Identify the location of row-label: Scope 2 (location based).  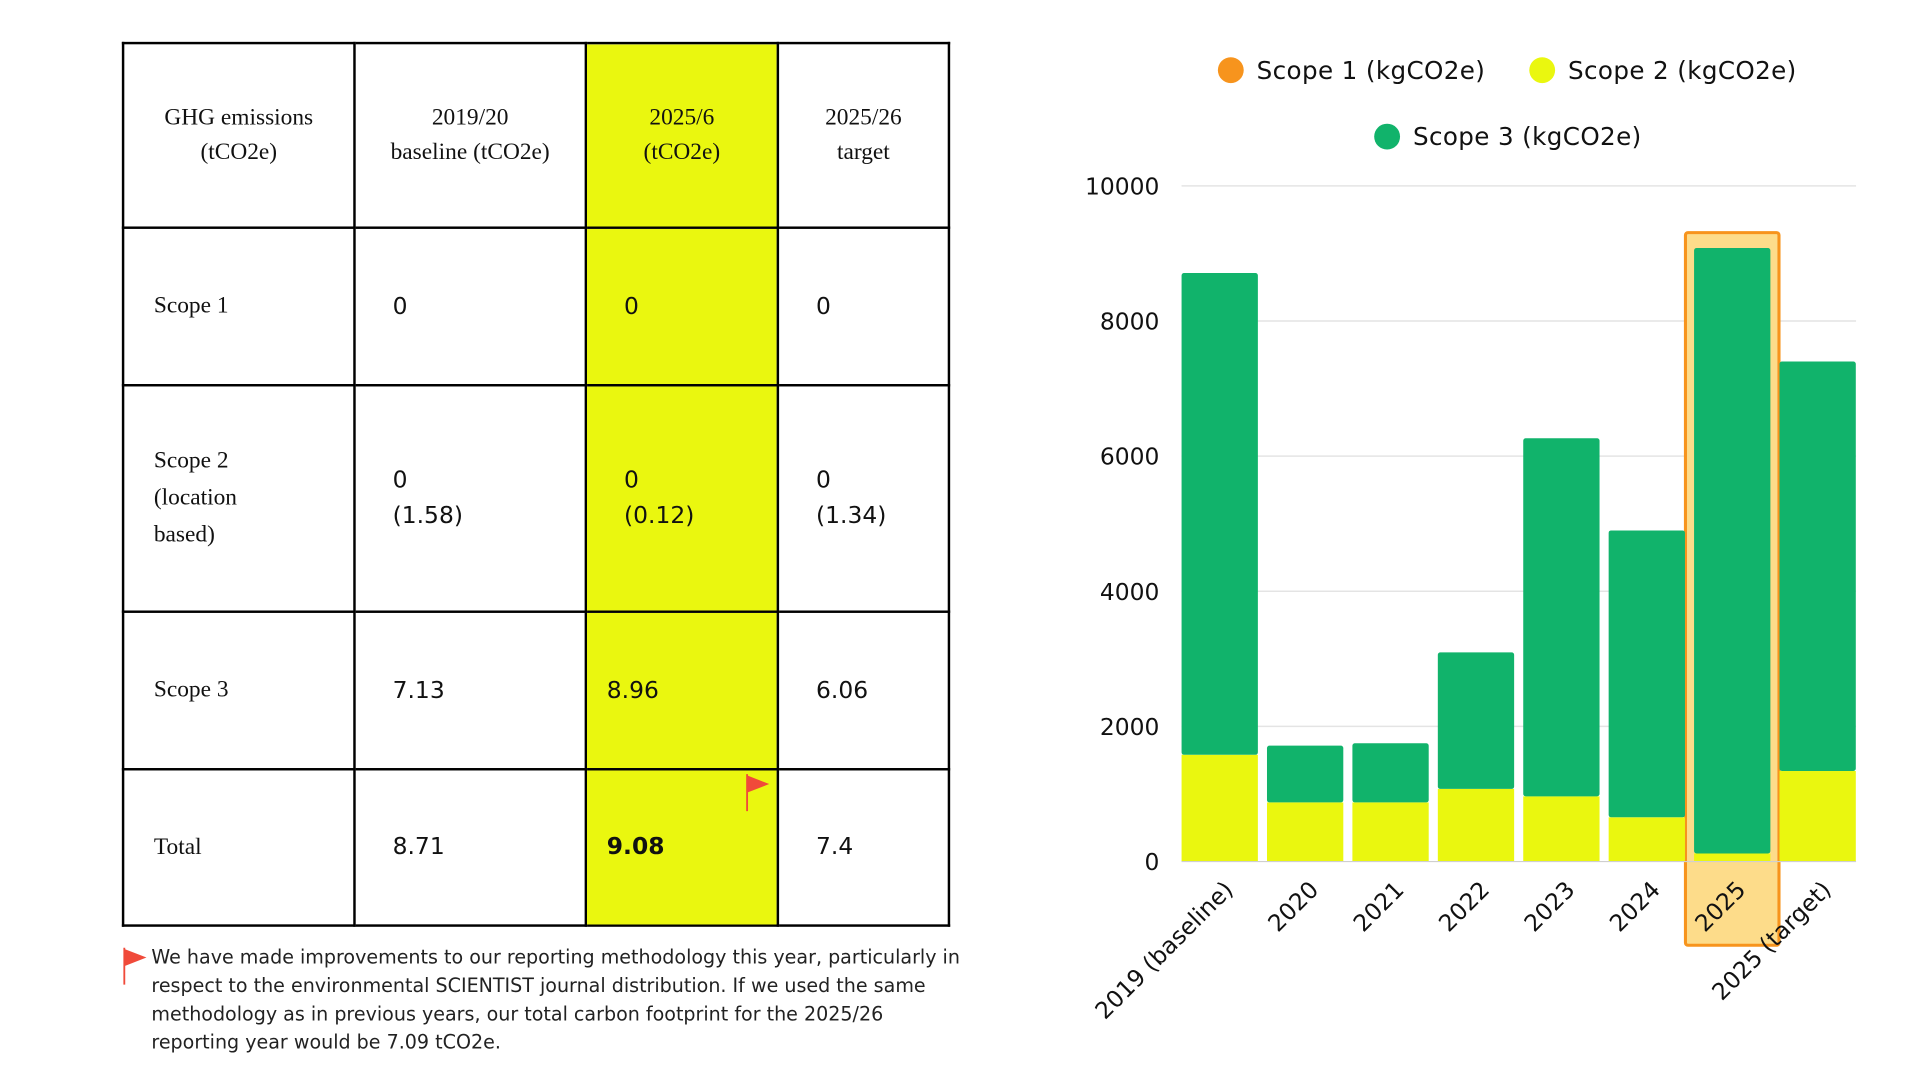
(238, 498).